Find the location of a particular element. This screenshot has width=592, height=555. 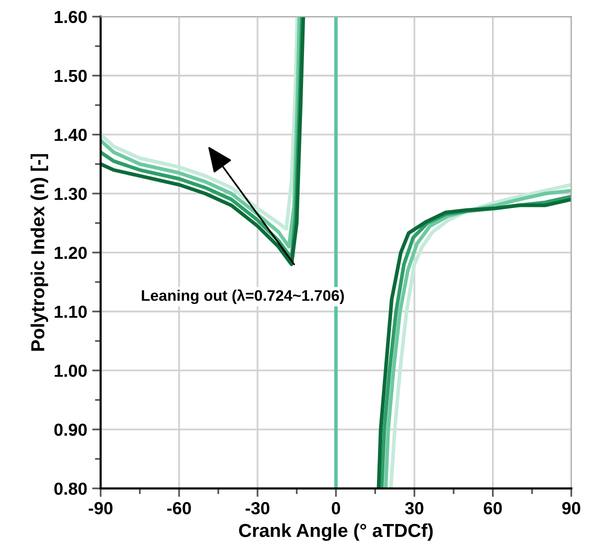

y-tick-label: 1.20 is located at coordinates (70, 252).